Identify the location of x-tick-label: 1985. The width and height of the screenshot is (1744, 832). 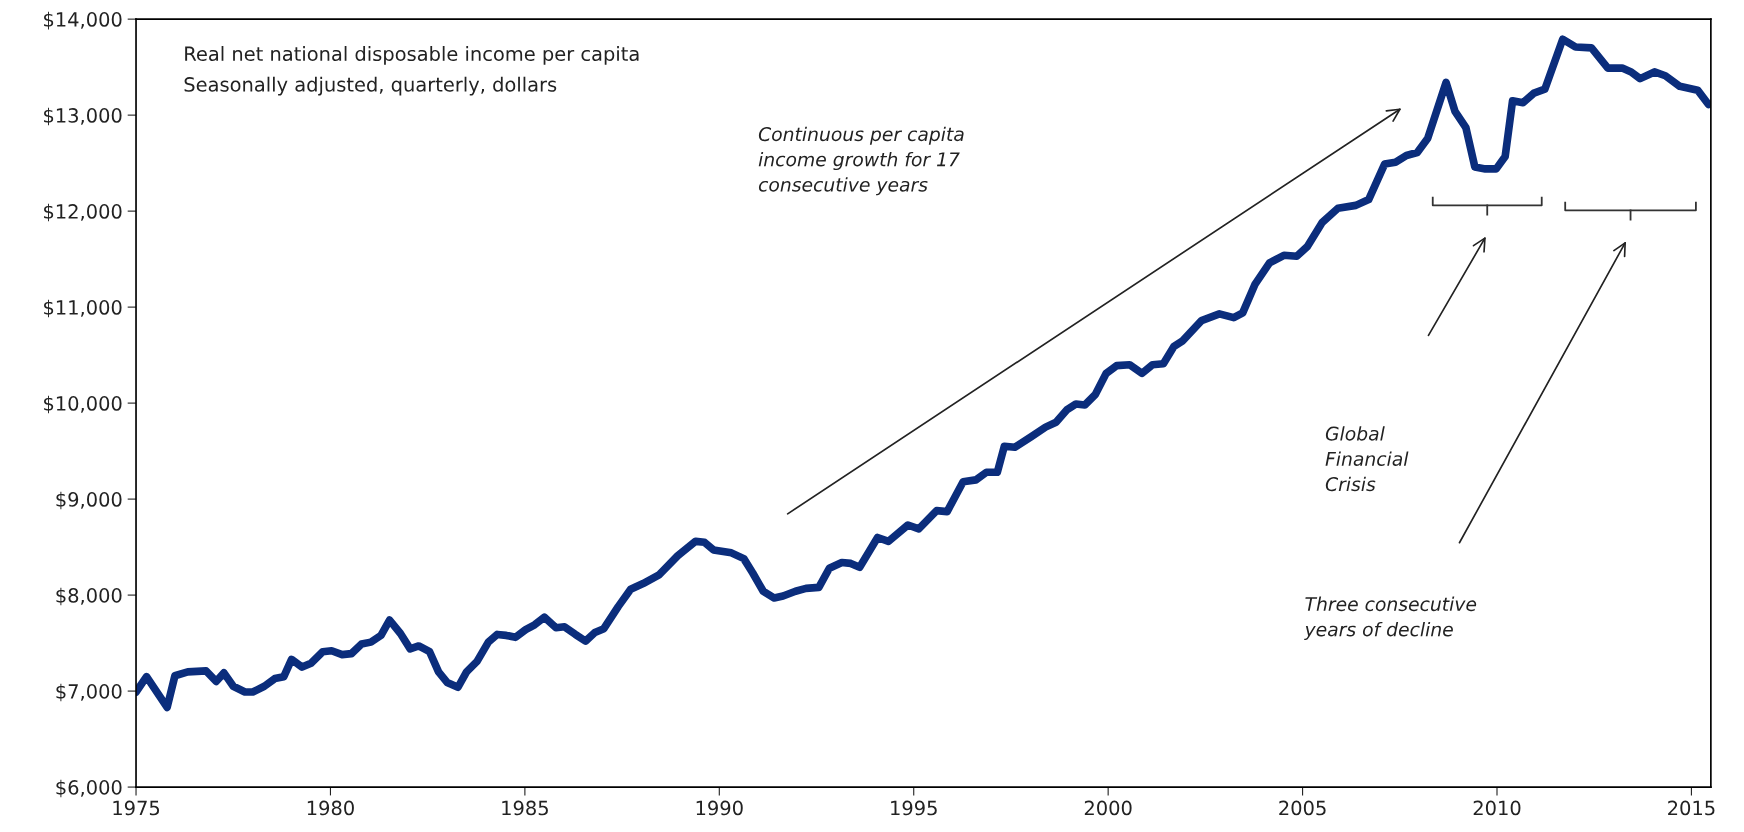
(525, 808).